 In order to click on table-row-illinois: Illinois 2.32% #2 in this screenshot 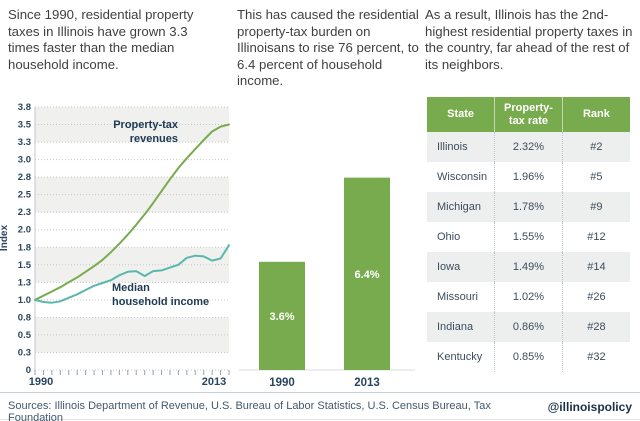, I will do `click(528, 147)`.